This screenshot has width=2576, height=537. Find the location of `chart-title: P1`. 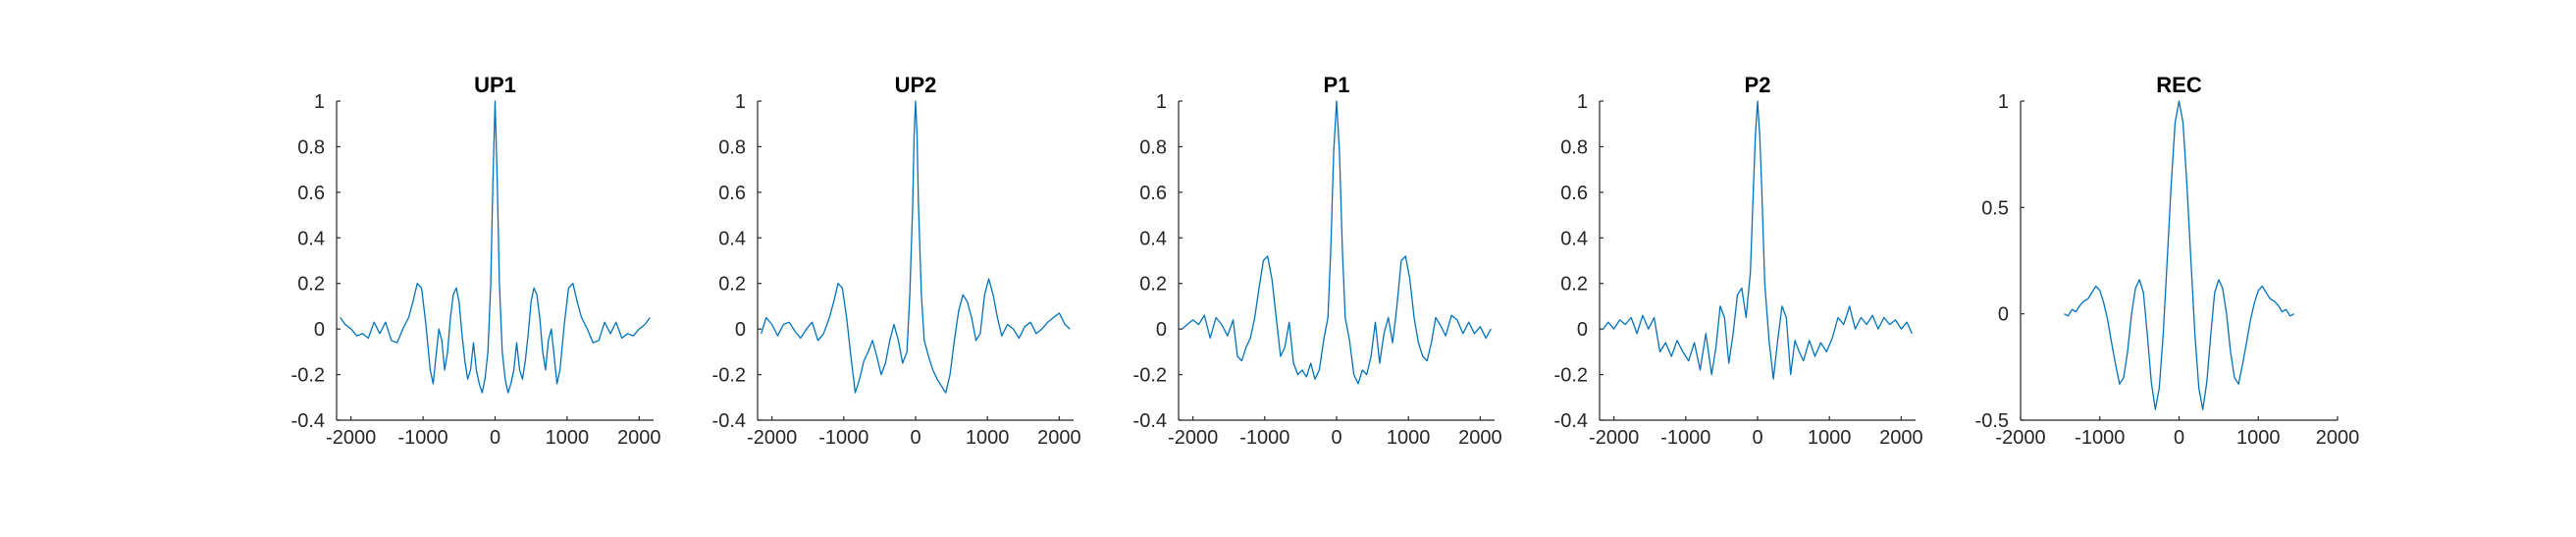

chart-title: P1 is located at coordinates (1337, 85).